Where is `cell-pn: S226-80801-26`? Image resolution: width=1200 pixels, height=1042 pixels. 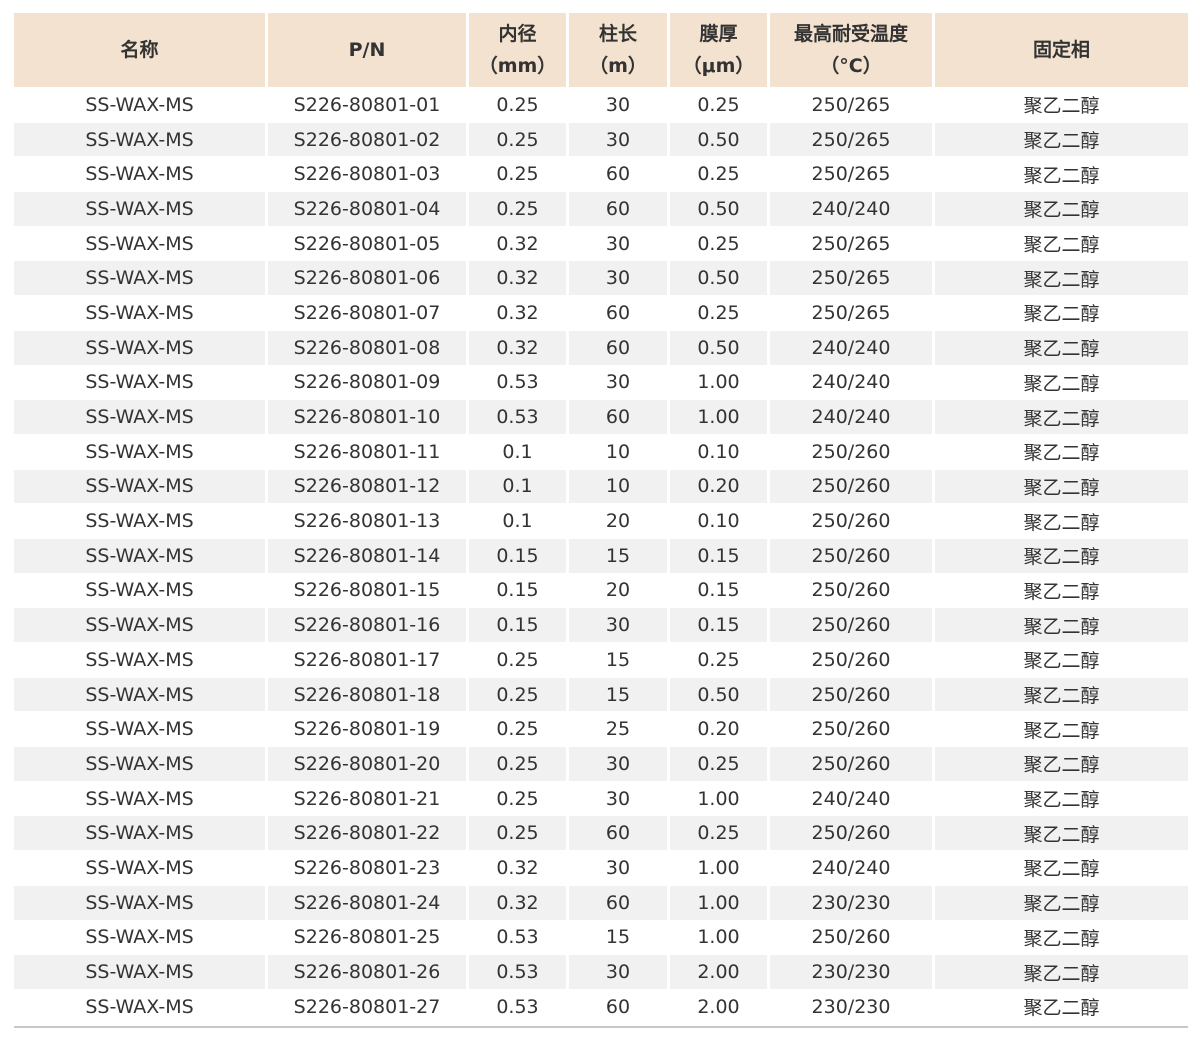 cell-pn: S226-80801-26 is located at coordinates (367, 972).